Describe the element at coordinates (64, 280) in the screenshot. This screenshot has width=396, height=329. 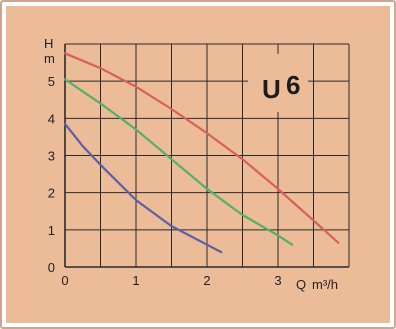
I see `x-tick-label: 0` at that location.